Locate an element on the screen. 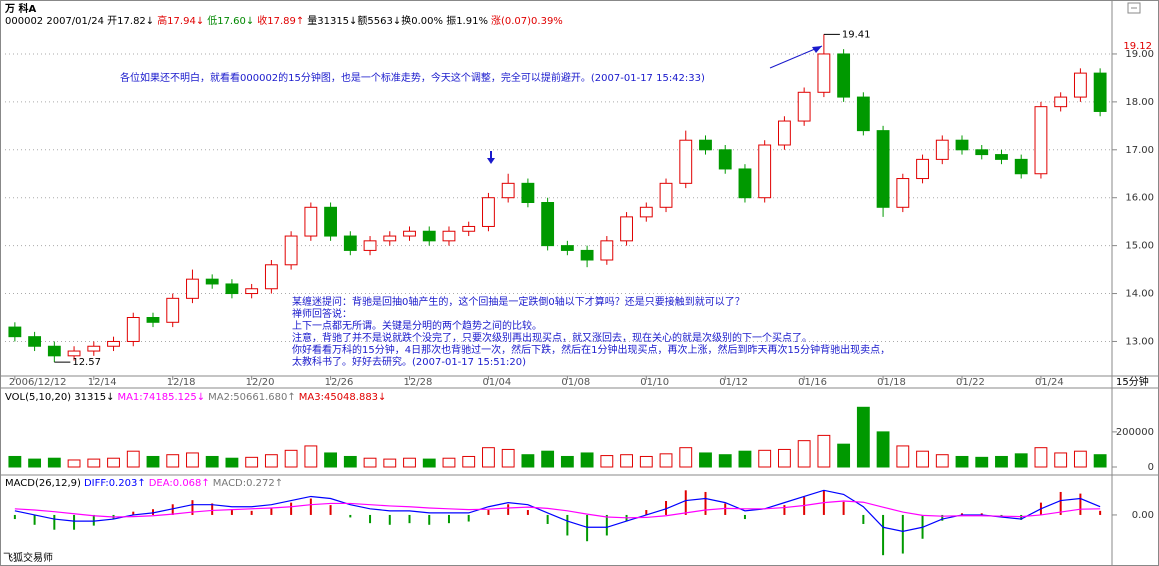  x-tick-label: 12/14 is located at coordinates (102, 382).